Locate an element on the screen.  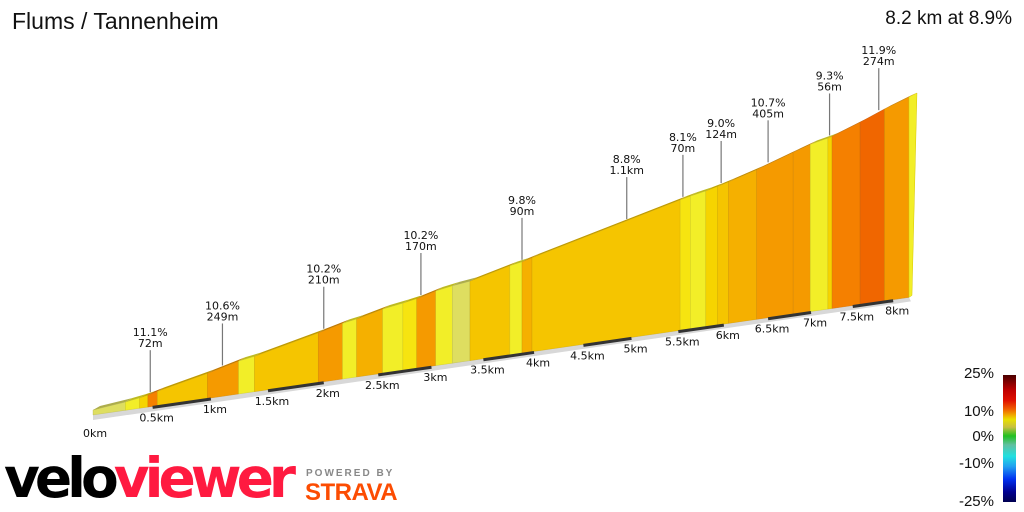
x-tick-label: 8km is located at coordinates (897, 311).